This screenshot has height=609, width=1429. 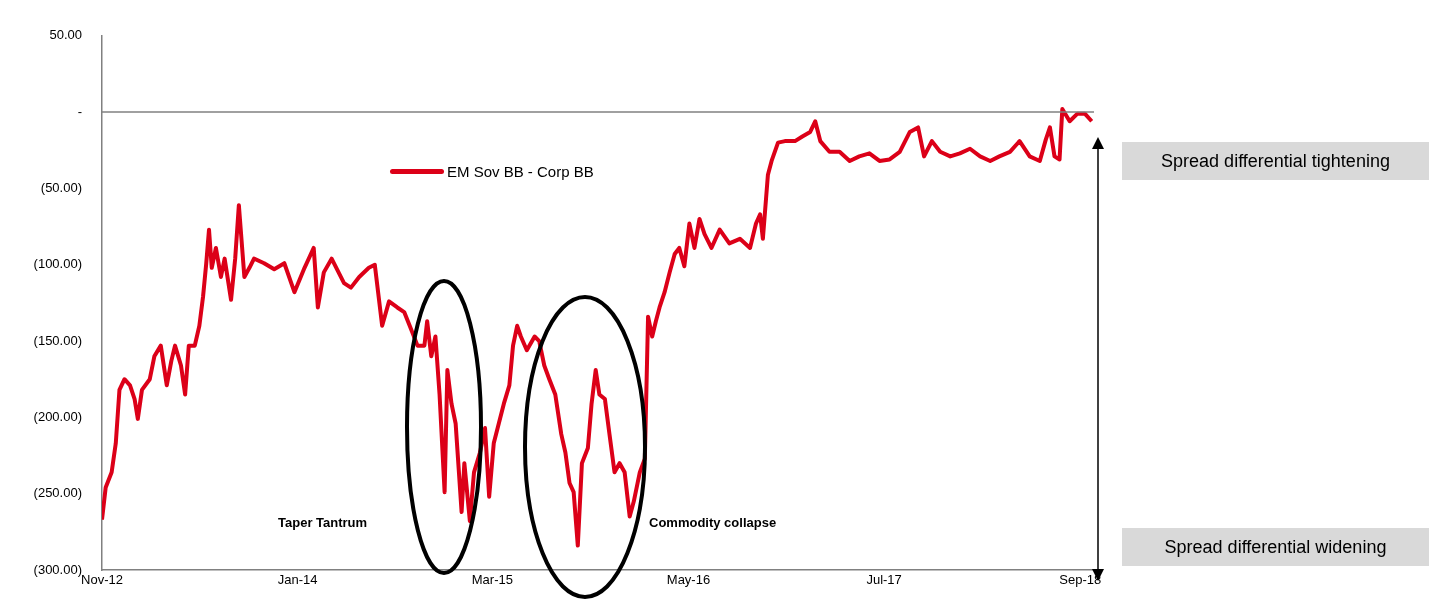 What do you see at coordinates (1275, 161) in the screenshot?
I see `text: Spread differential tightening` at bounding box center [1275, 161].